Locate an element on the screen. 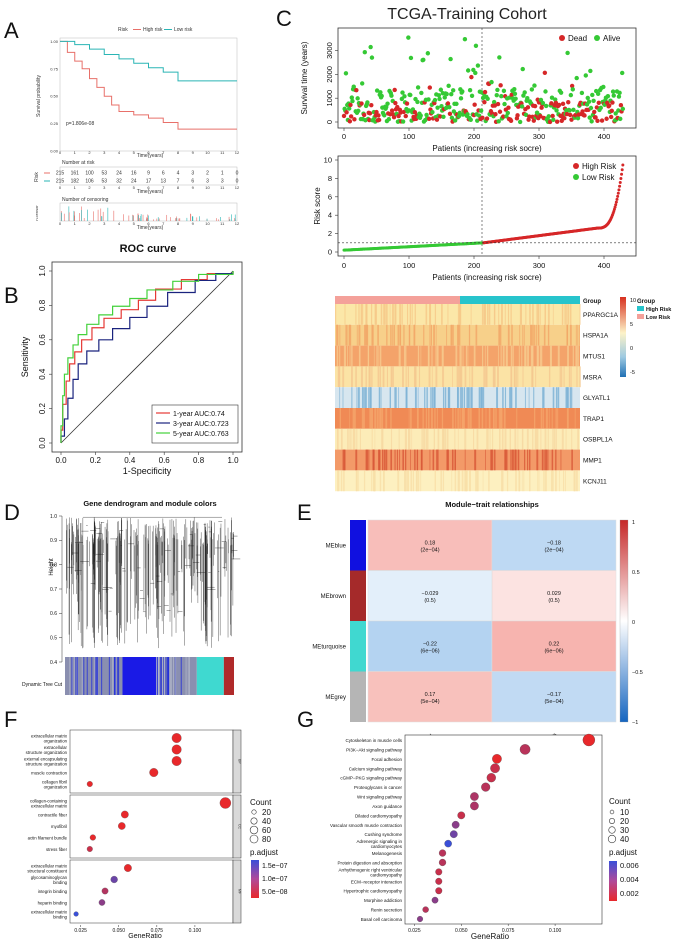  heatmap-colorscale is located at coordinates (623, 337).